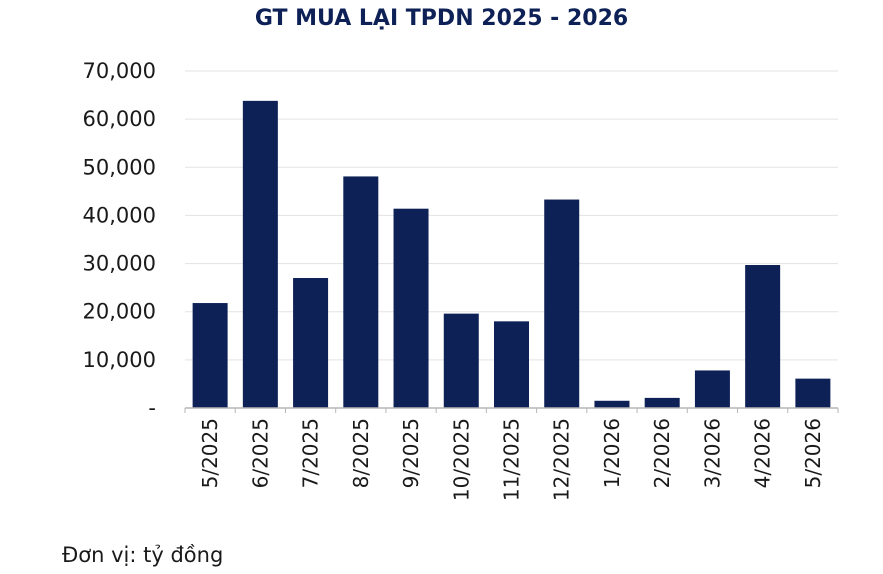 This screenshot has width=883, height=574. I want to click on bar-7-2025, so click(311, 343).